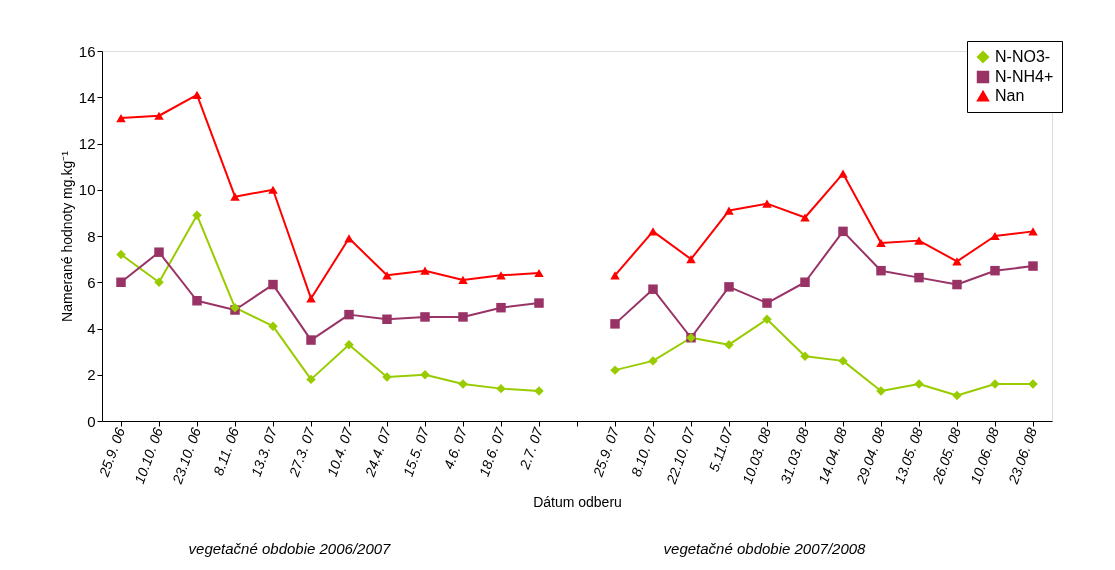 This screenshot has width=1115, height=570. What do you see at coordinates (416, 451) in the screenshot?
I see `x-tick-label: 15.5. 07` at bounding box center [416, 451].